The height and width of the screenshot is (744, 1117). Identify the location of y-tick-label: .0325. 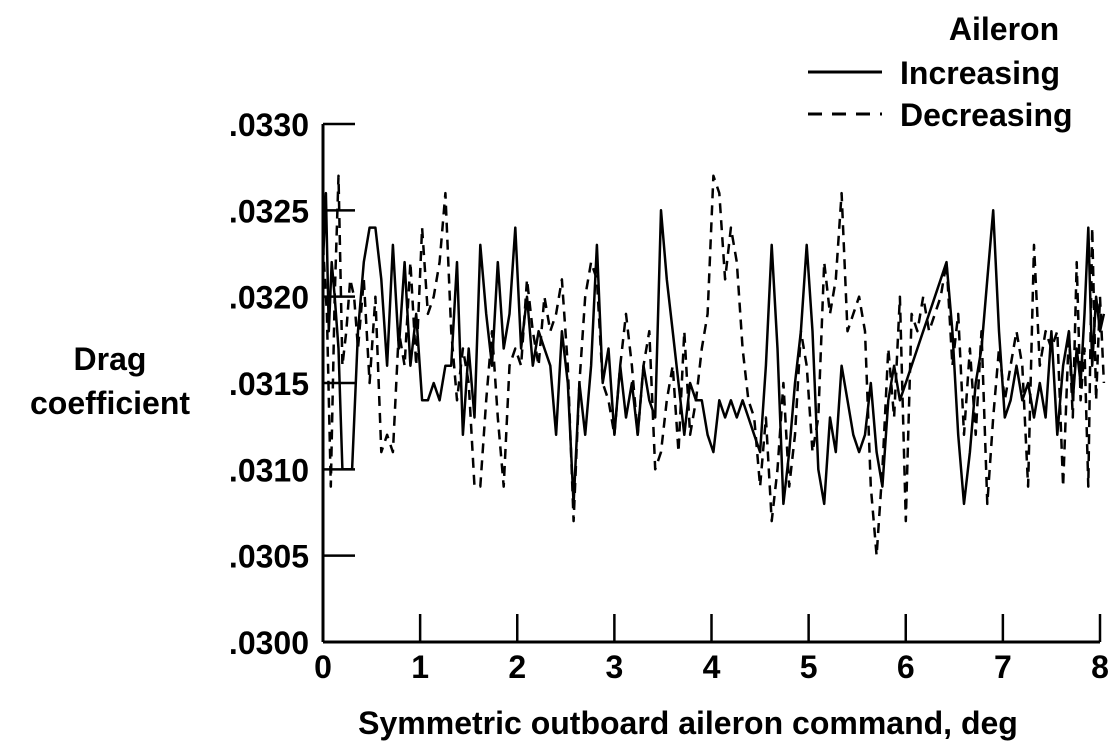
(269, 211).